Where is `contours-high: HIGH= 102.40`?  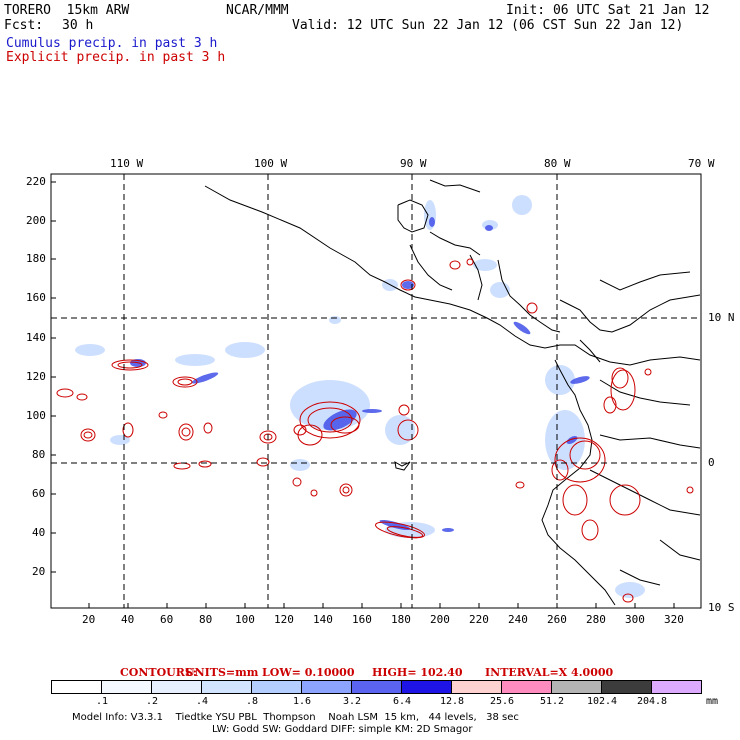
contours-high: HIGH= 102.40 is located at coordinates (417, 672).